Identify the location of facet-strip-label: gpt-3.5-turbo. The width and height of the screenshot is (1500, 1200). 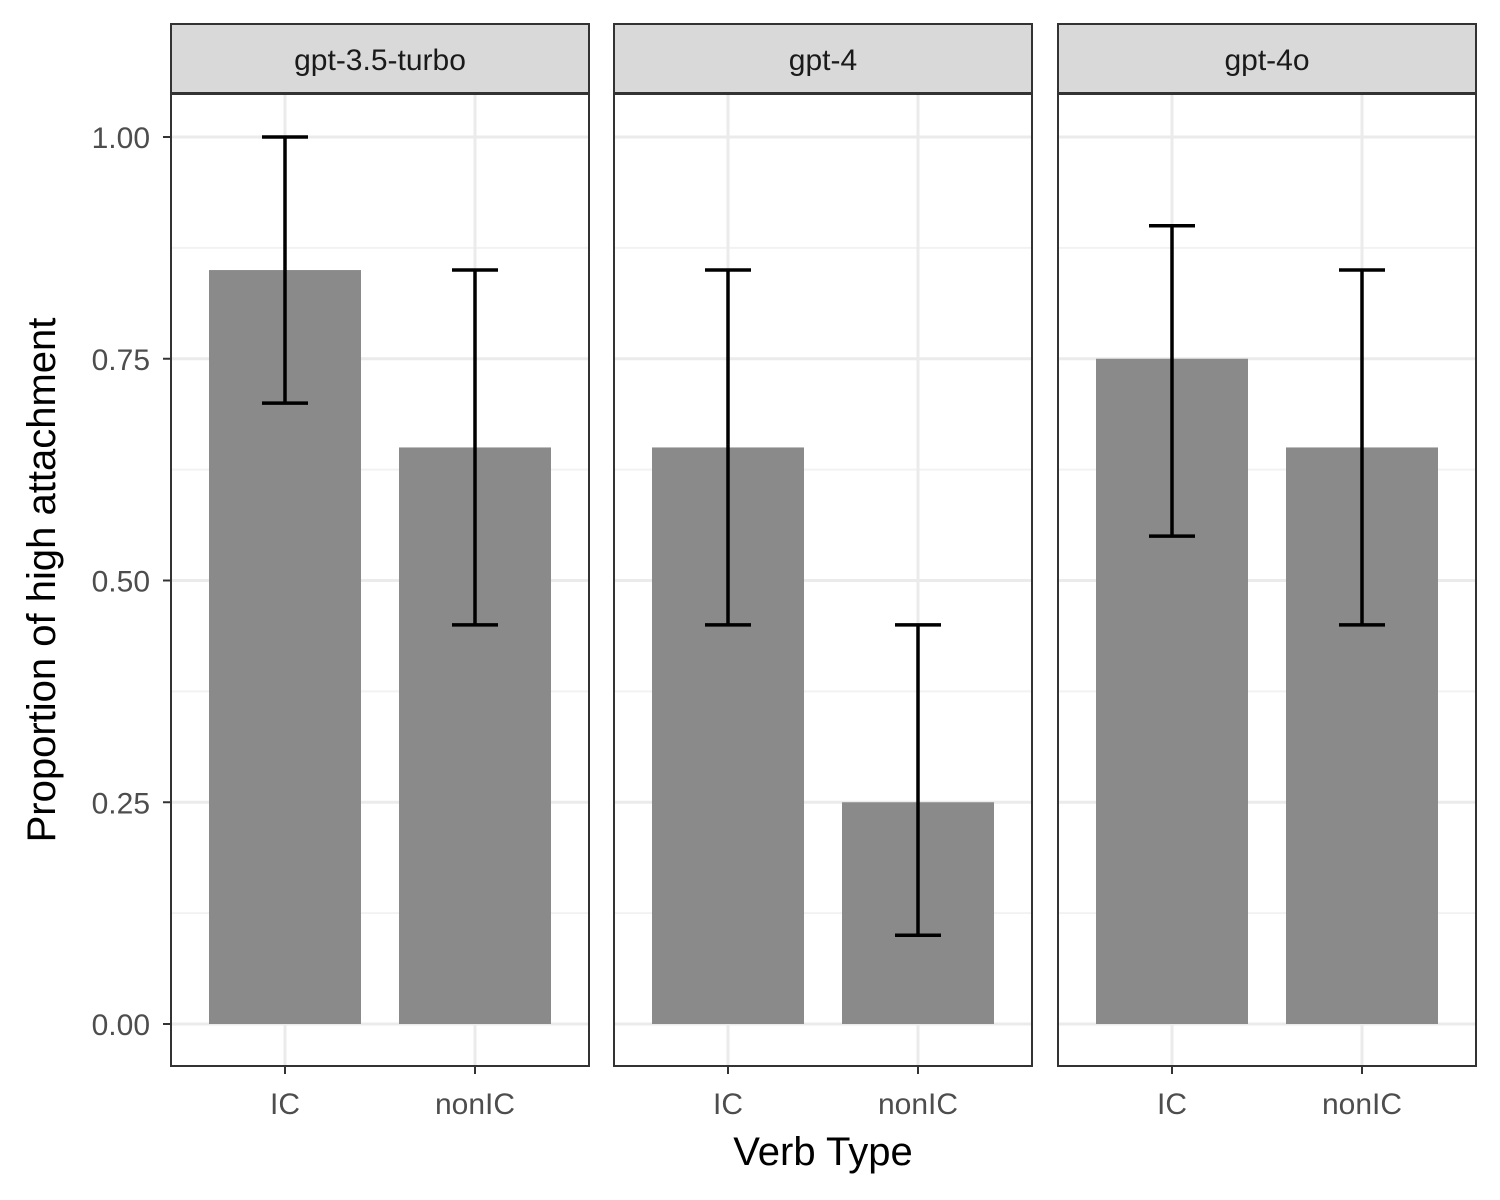
(380, 60).